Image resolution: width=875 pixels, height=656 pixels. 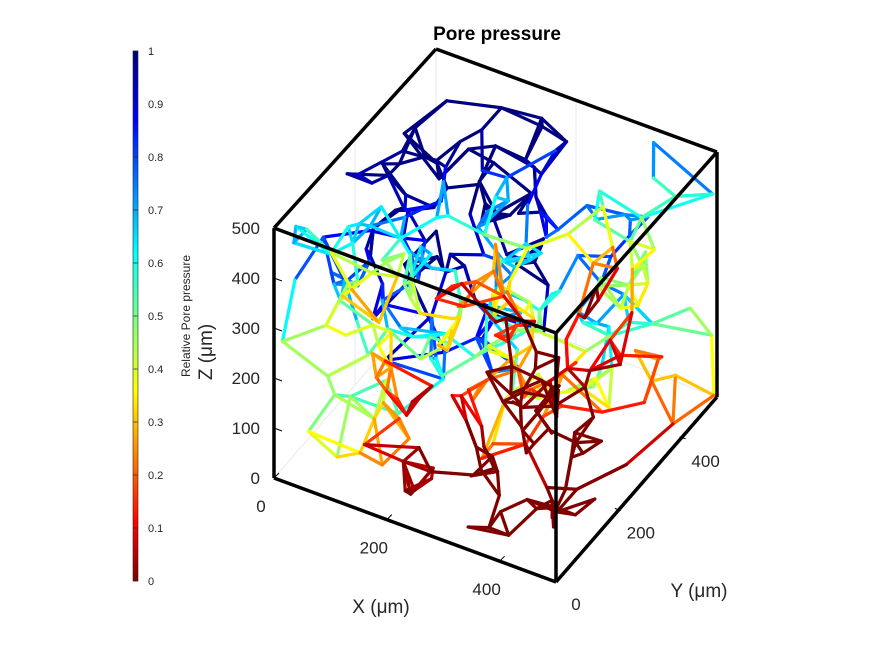 What do you see at coordinates (155, 317) in the screenshot?
I see `colorbar-tick-label: 0.5` at bounding box center [155, 317].